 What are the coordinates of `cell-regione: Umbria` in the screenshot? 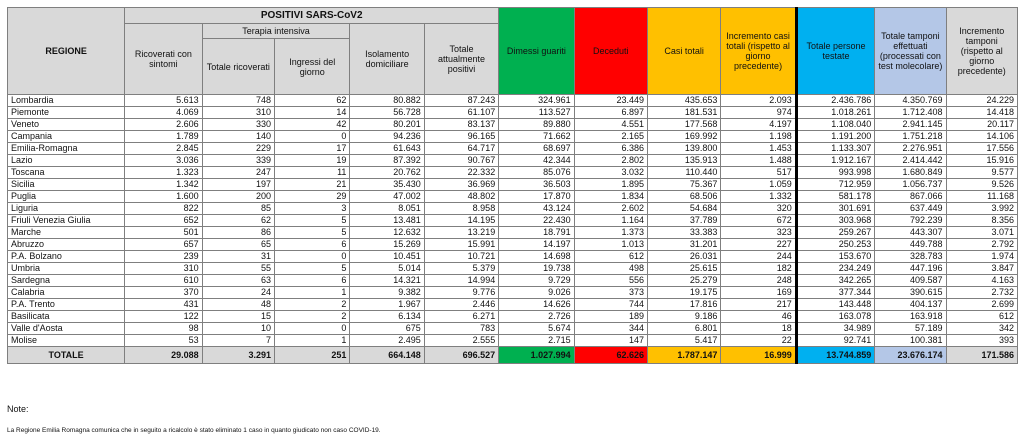 It's located at (66, 268).